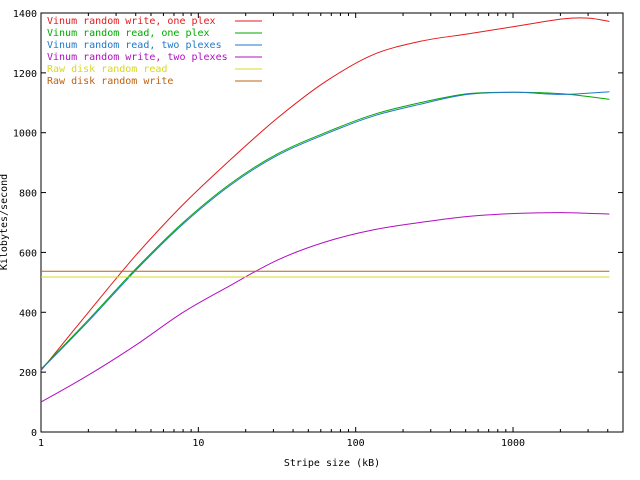  Describe the element at coordinates (137, 57) in the screenshot. I see `legend-label: Vinum random write, two plexes` at that location.